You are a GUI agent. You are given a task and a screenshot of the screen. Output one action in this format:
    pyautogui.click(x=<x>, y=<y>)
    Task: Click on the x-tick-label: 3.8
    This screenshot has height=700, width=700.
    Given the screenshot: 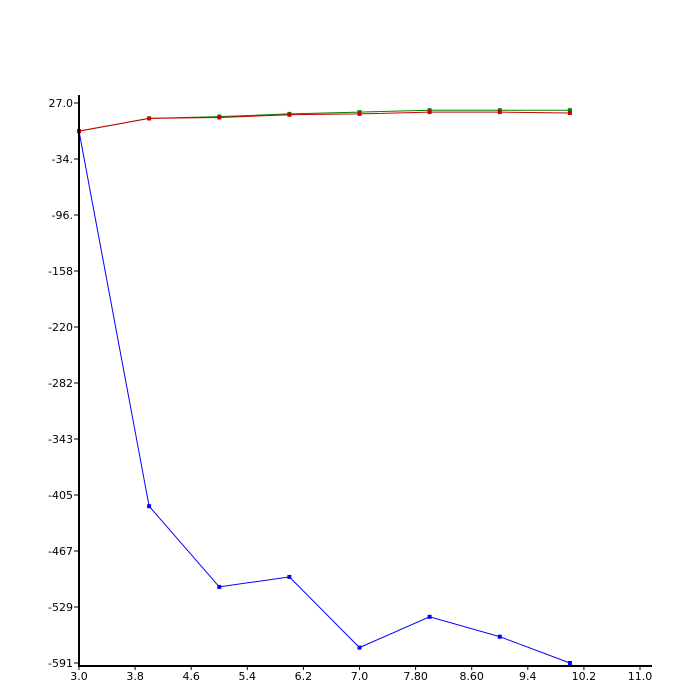 What is the action you would take?
    pyautogui.click(x=135, y=676)
    